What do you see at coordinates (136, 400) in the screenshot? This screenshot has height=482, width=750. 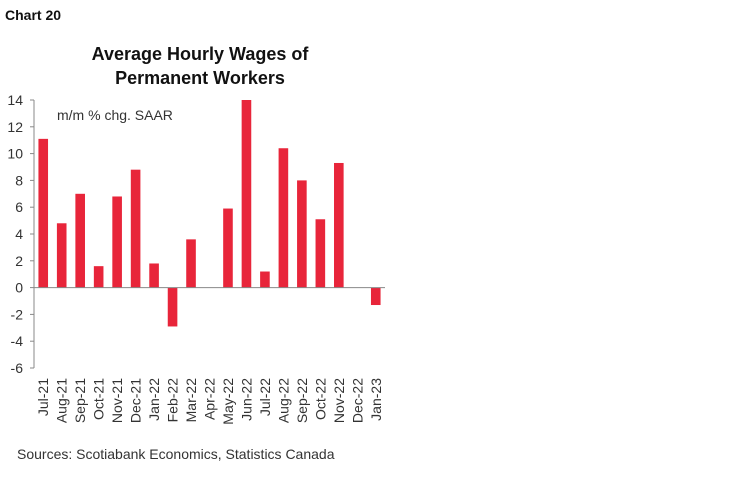 I see `x-tick-label: Dec-21` at bounding box center [136, 400].